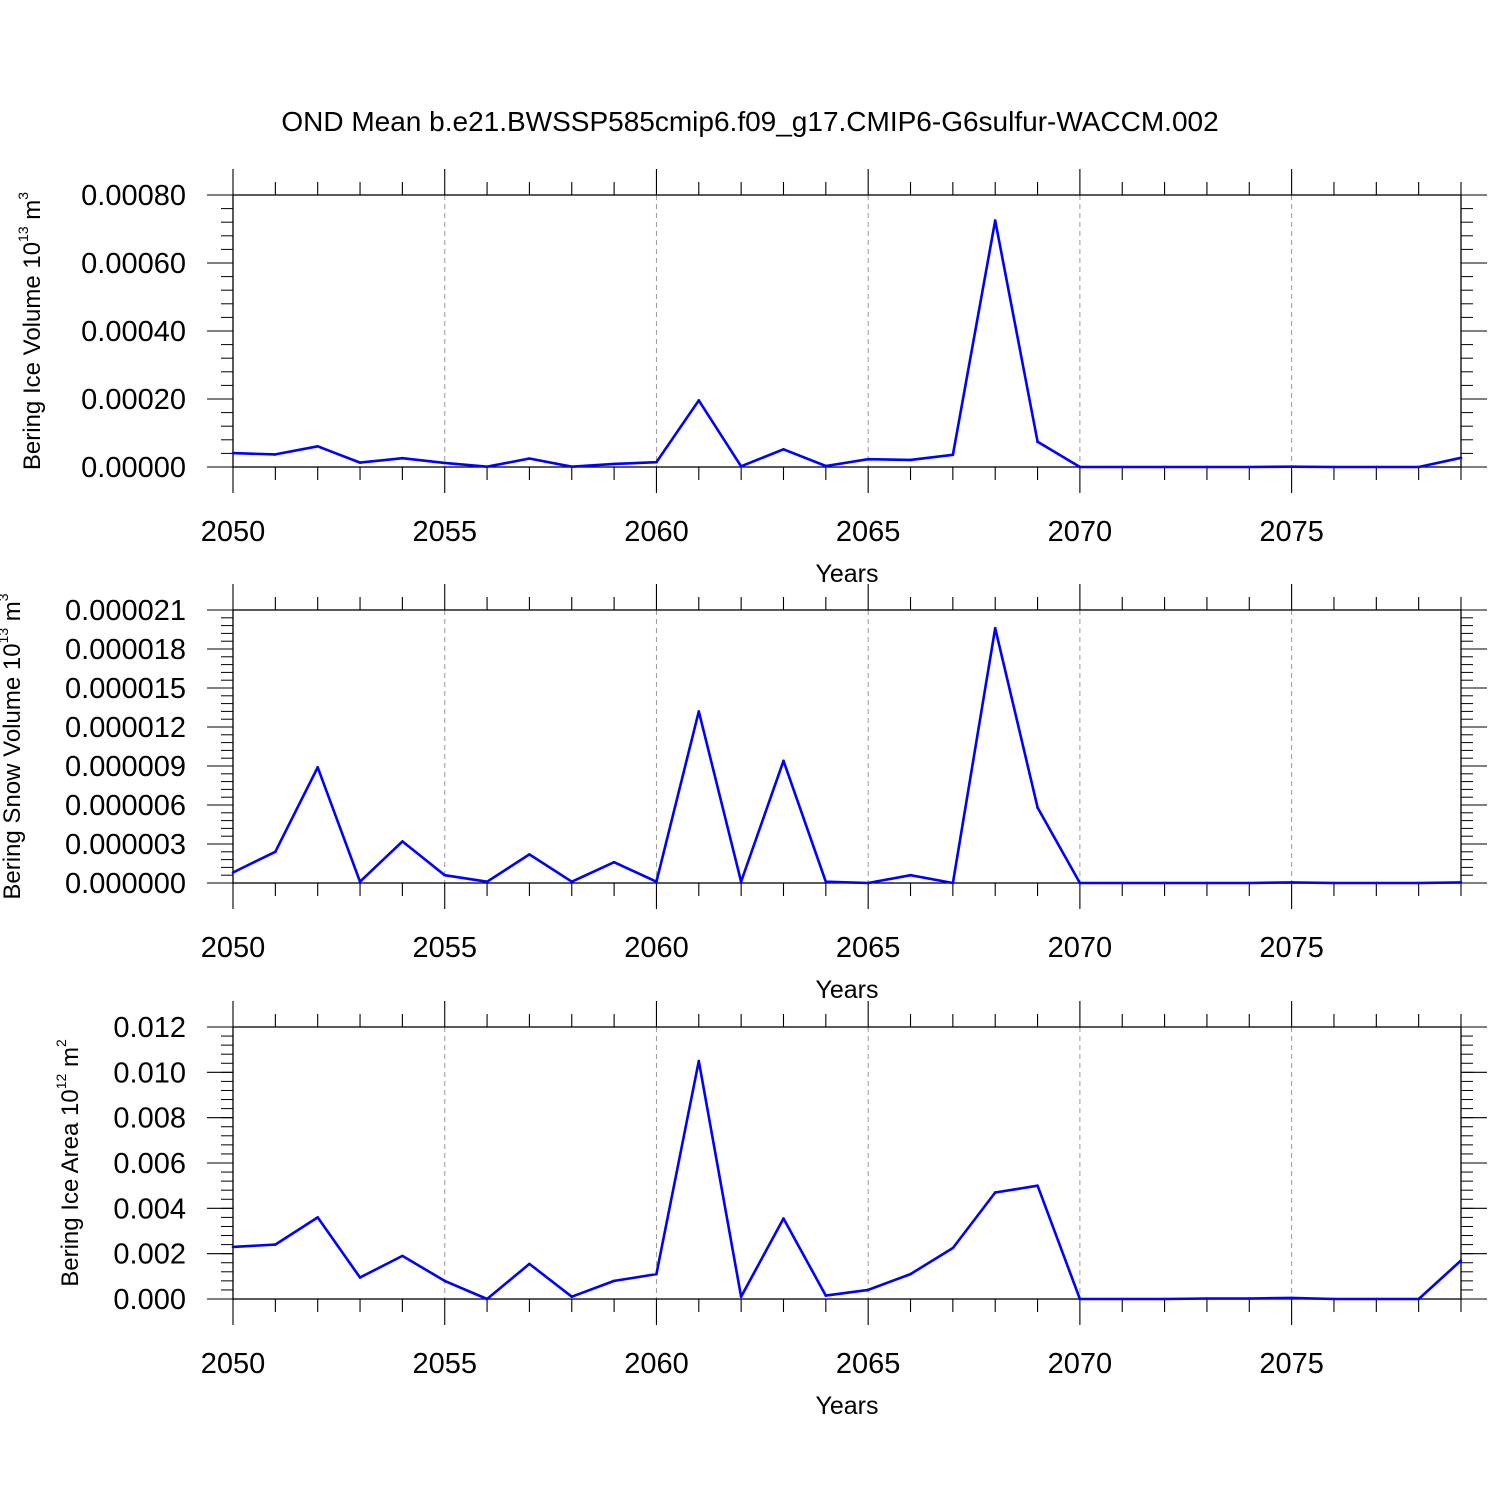 The width and height of the screenshot is (1500, 1500). I want to click on y-tick-label: 0.012, so click(149, 1028).